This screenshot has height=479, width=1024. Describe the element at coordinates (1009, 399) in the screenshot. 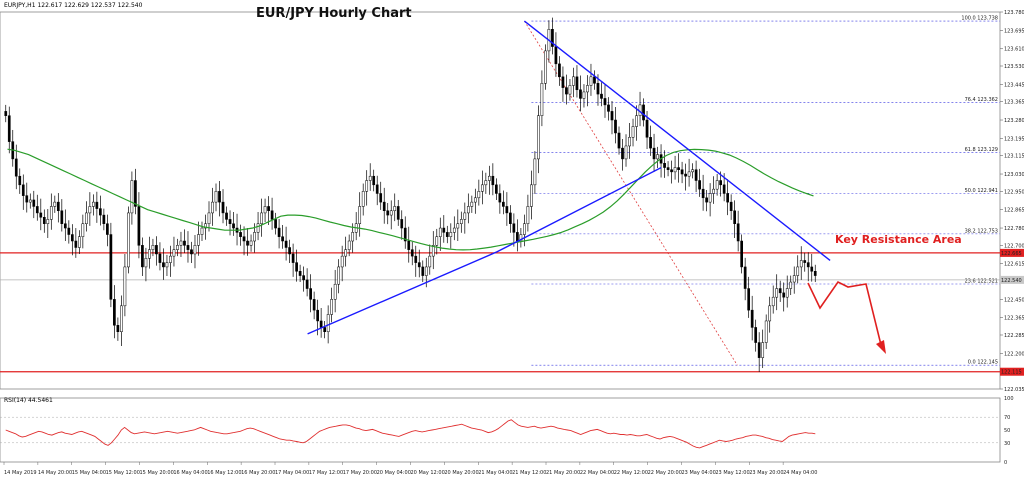

I see `rsi-tick-label: 100` at that location.